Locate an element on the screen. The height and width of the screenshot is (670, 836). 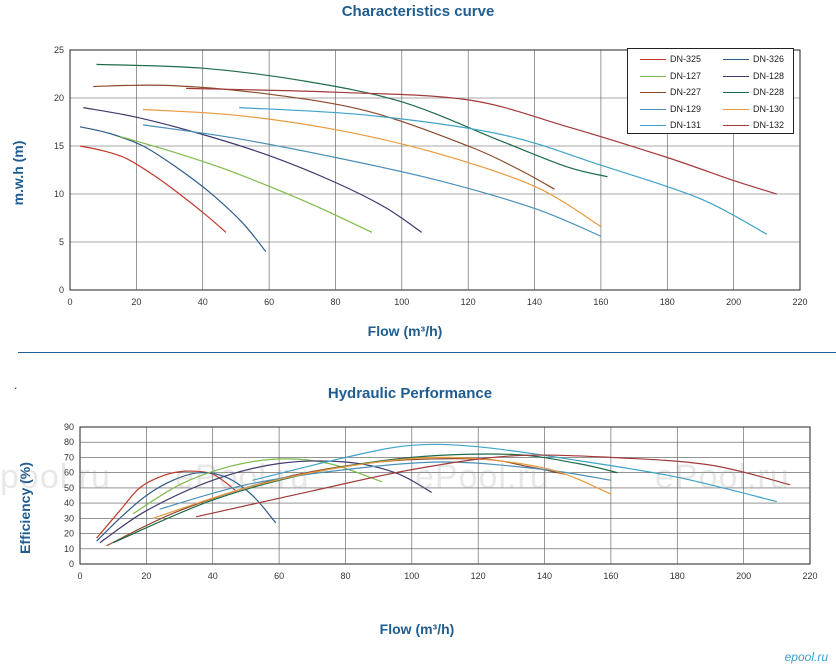
legend-label: DN-227 is located at coordinates (686, 92).